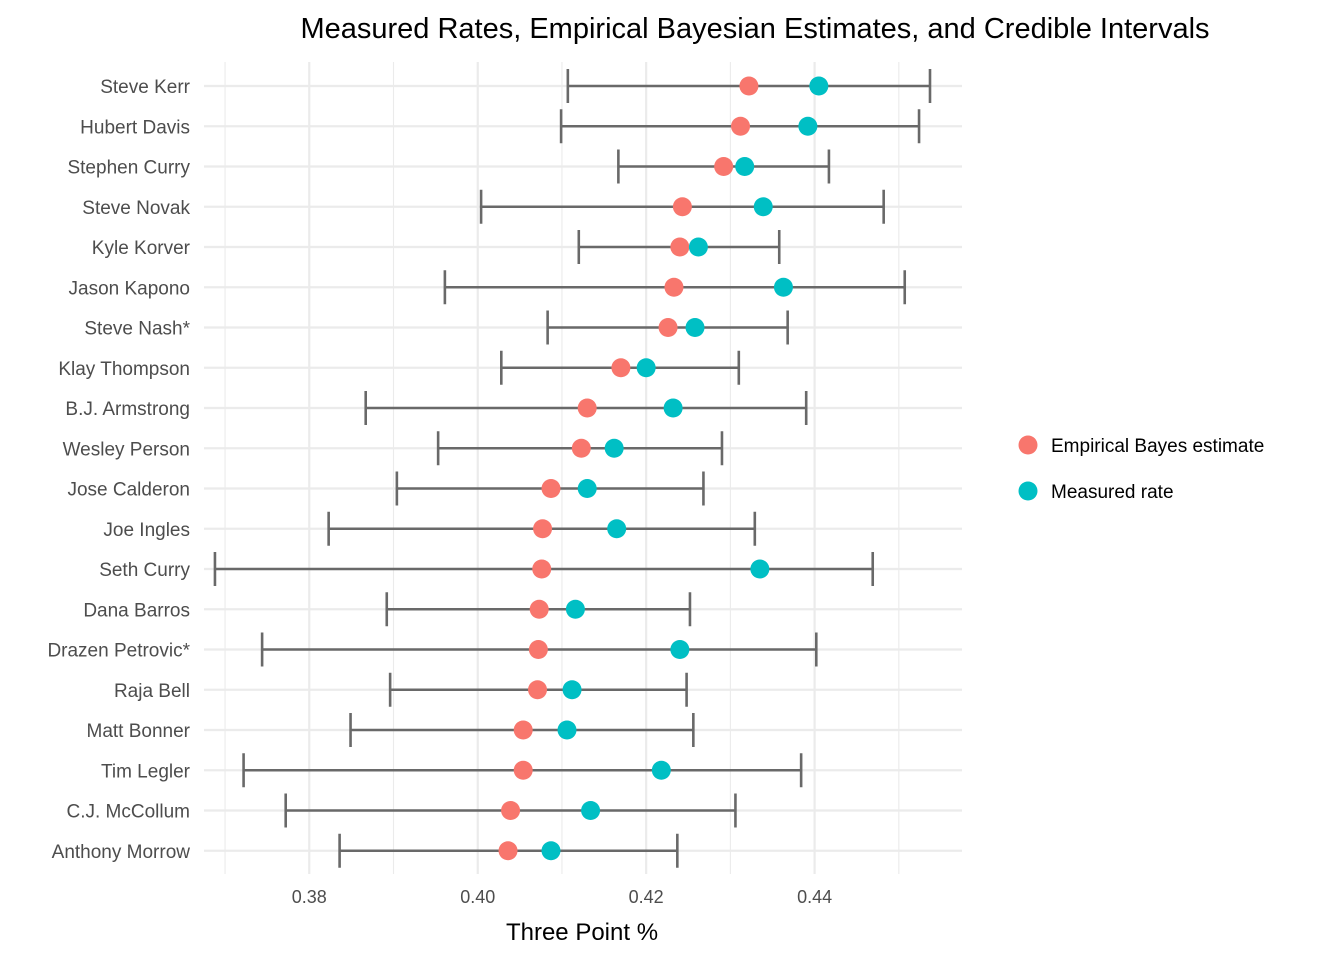  I want to click on legend-item-measured: Measured rate, so click(1096, 492).